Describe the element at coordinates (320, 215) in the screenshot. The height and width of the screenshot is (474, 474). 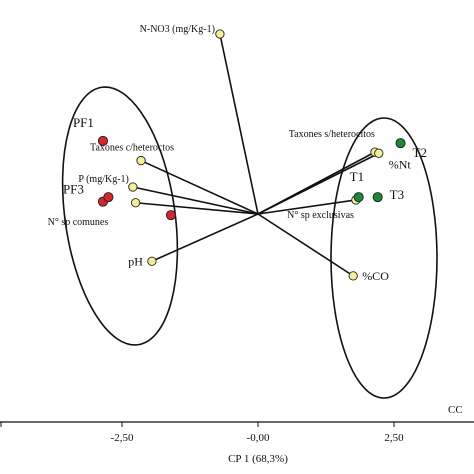
I see `vector-label: N° sp exclusivas` at that location.